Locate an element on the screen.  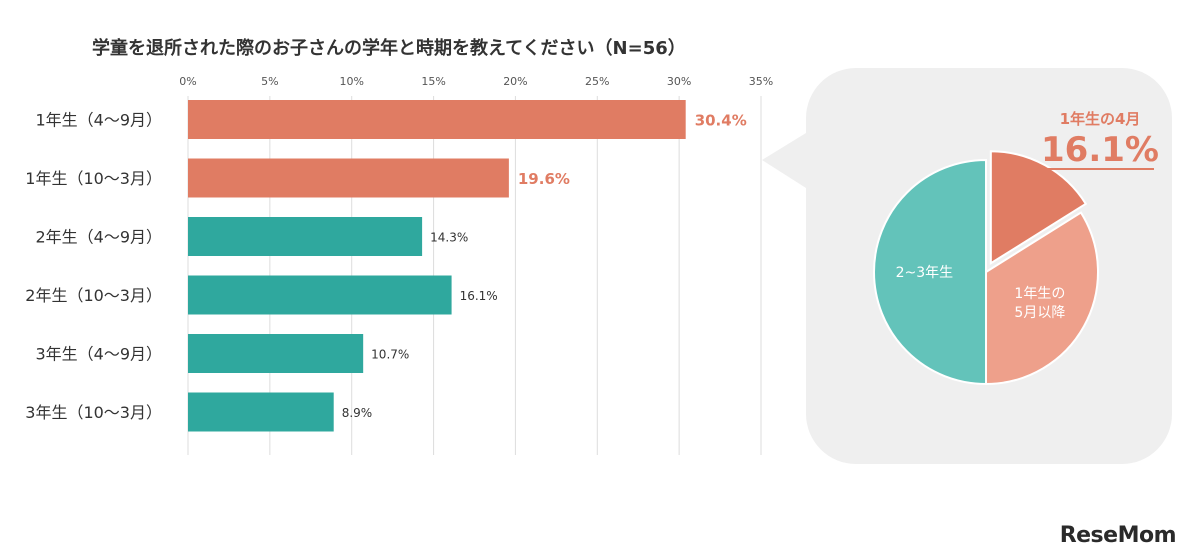
data-label: 8.9% is located at coordinates (357, 413).